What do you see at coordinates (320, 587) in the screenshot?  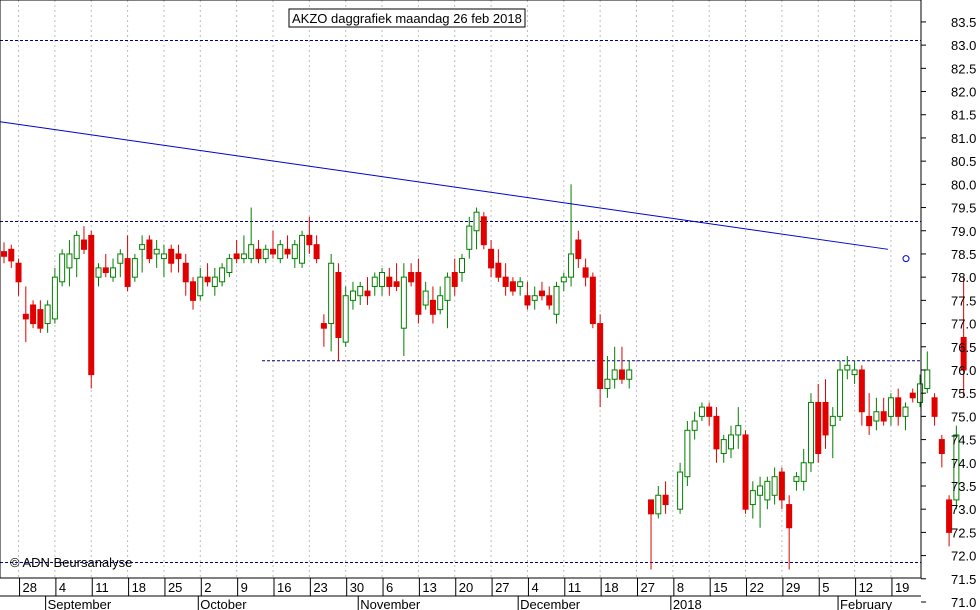 I see `date-tick-label: 23` at bounding box center [320, 587].